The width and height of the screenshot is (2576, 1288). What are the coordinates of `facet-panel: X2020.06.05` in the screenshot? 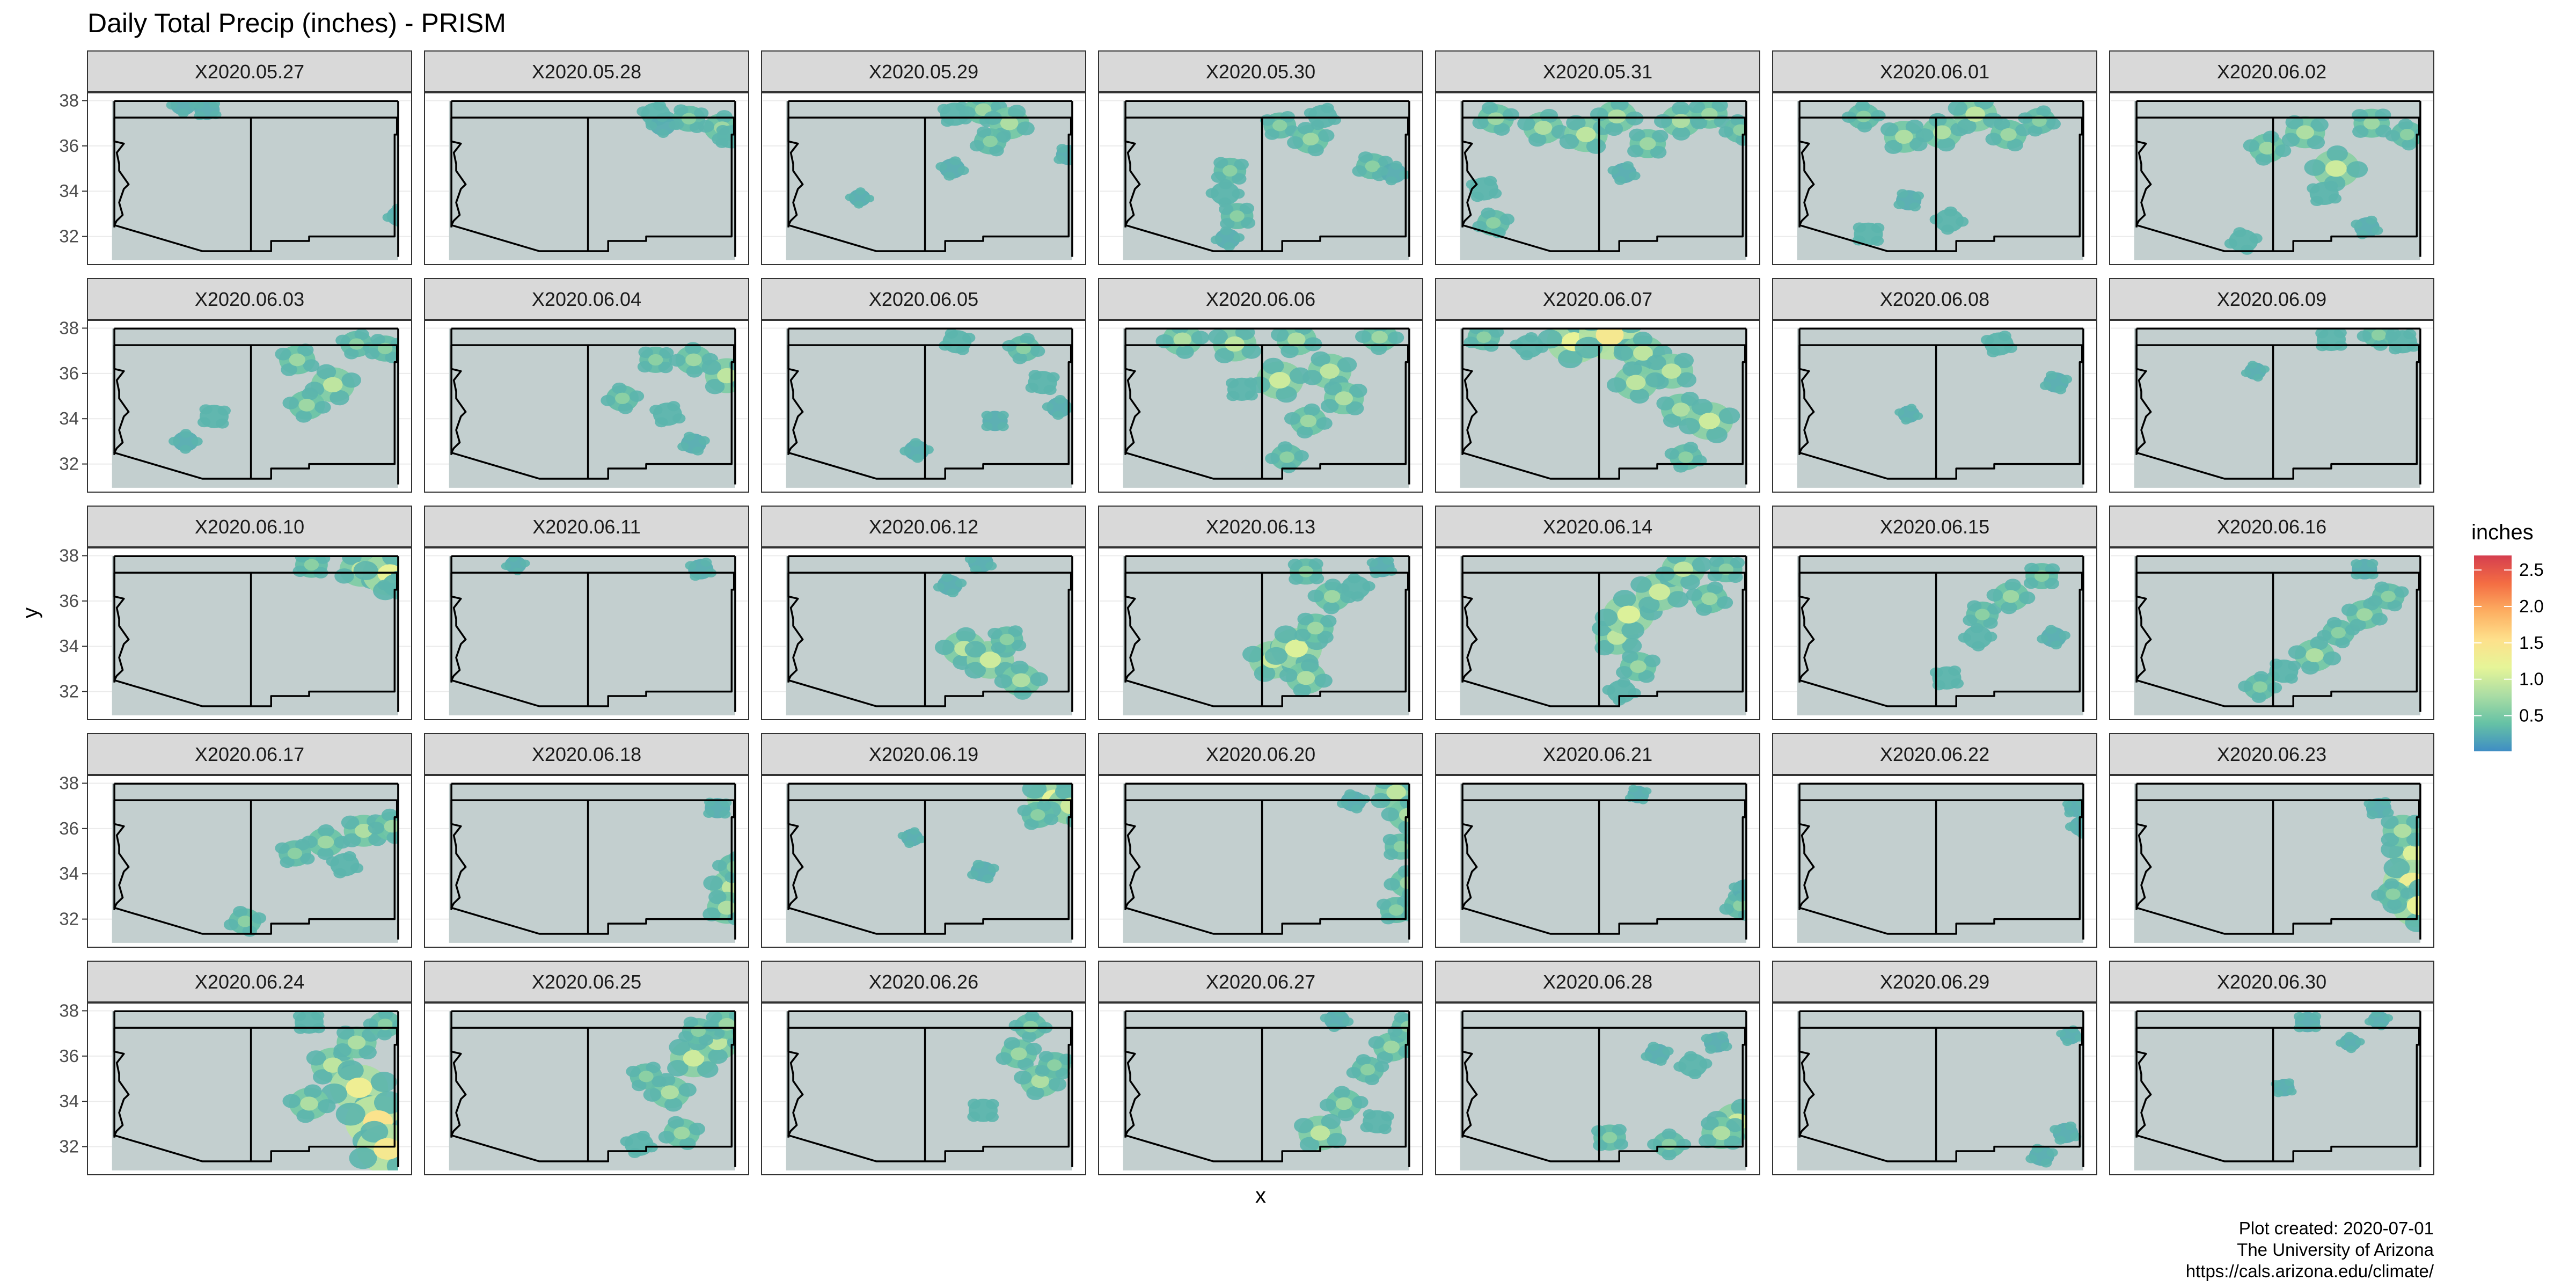 It's located at (923, 385).